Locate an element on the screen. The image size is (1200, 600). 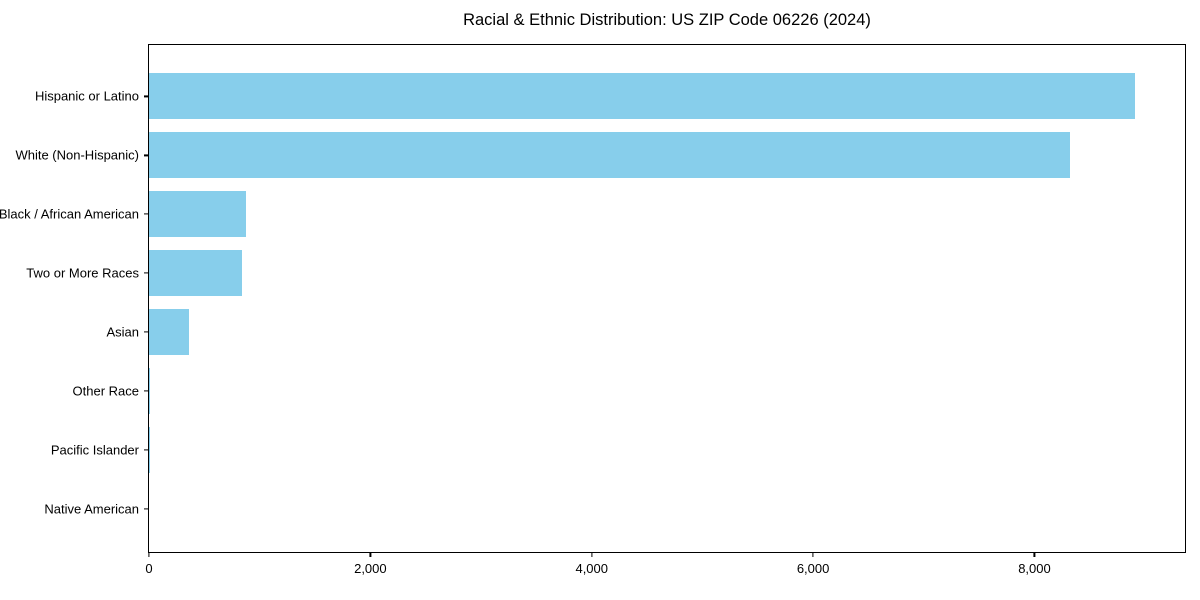
y-axis-label: Black / African American is located at coordinates (69, 214).